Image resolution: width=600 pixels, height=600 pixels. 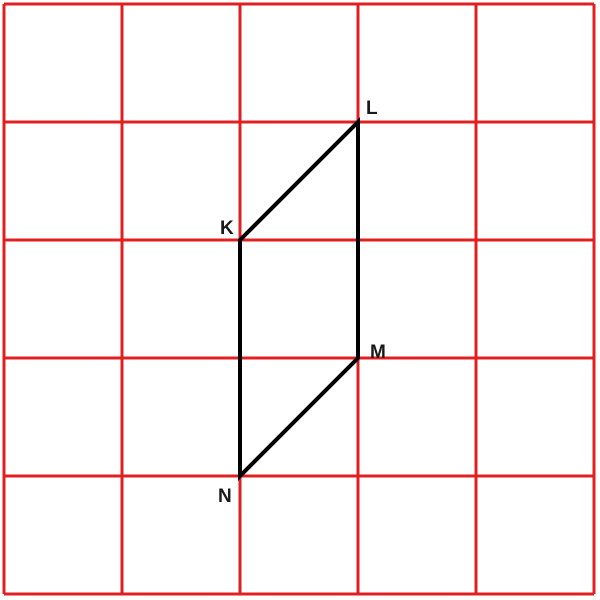 I want to click on vertex-label-n: N, so click(x=225, y=496).